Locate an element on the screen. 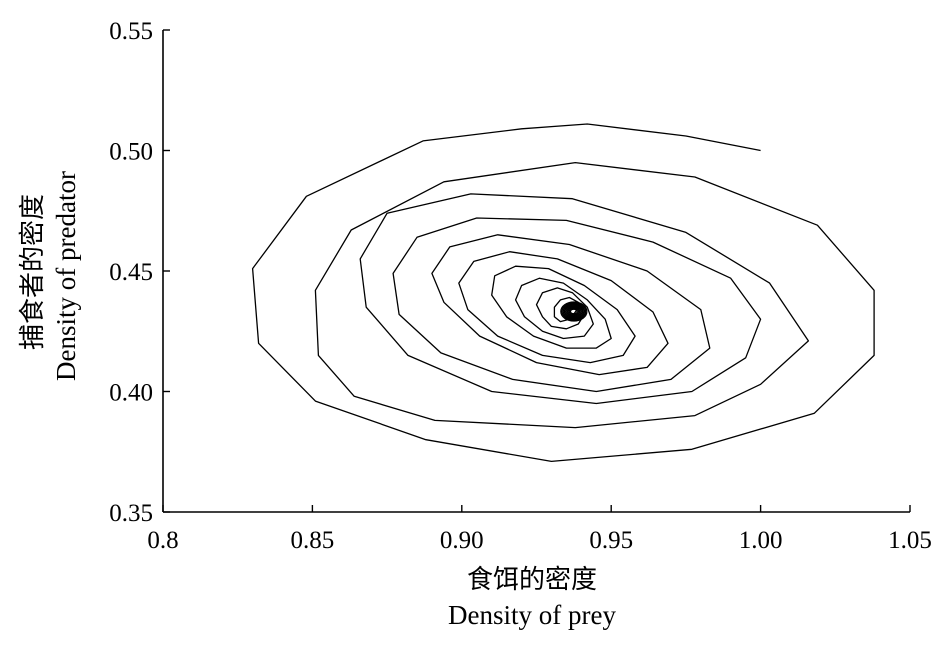  x-tick-label: 1.05 is located at coordinates (910, 540).